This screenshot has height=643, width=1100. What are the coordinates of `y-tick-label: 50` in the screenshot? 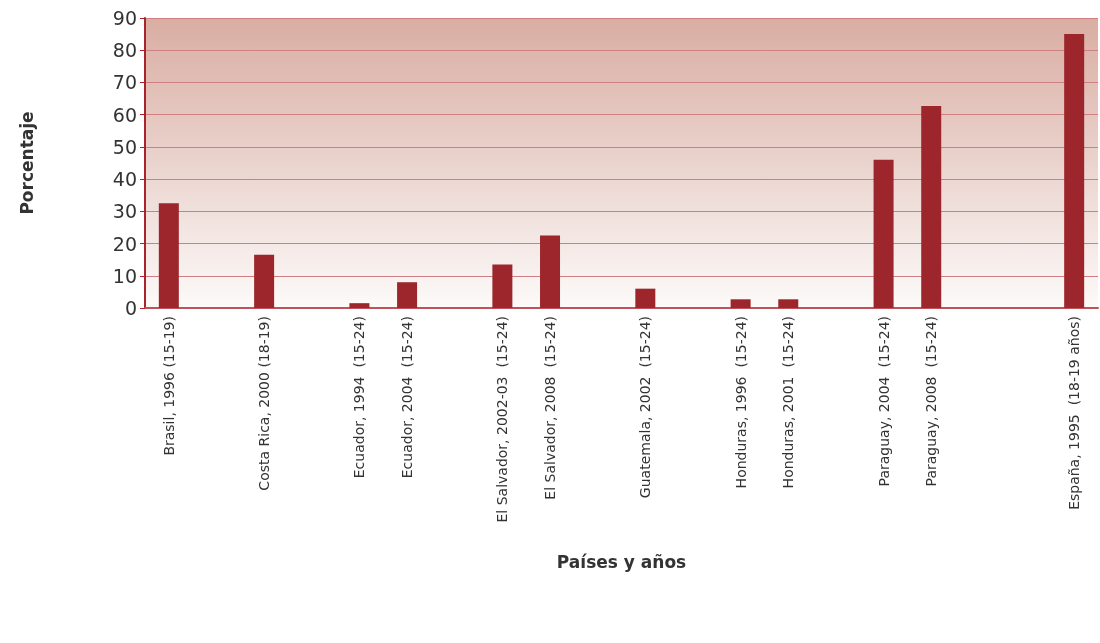 It's located at (124, 146).